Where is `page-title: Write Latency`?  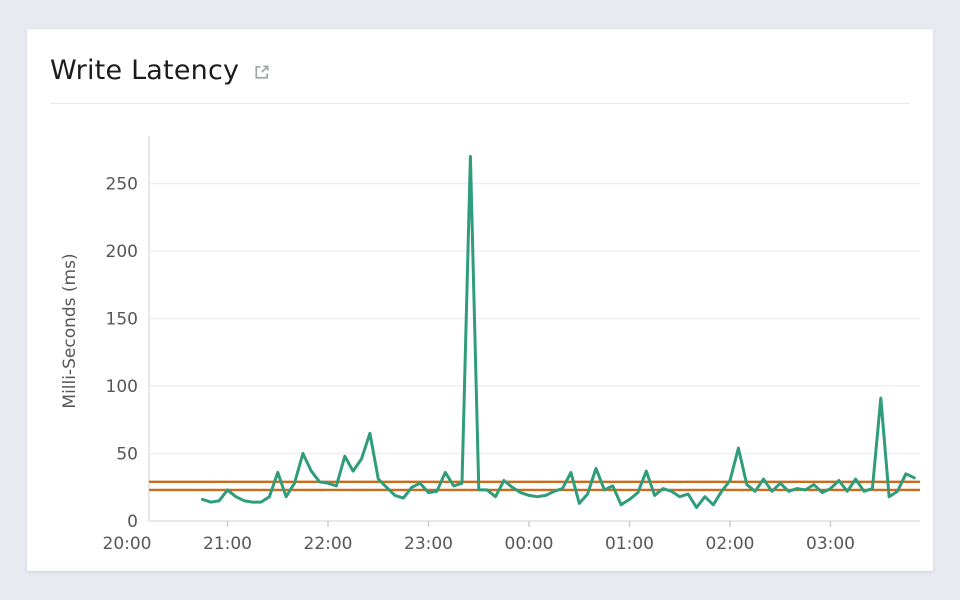
page-title: Write Latency is located at coordinates (145, 70).